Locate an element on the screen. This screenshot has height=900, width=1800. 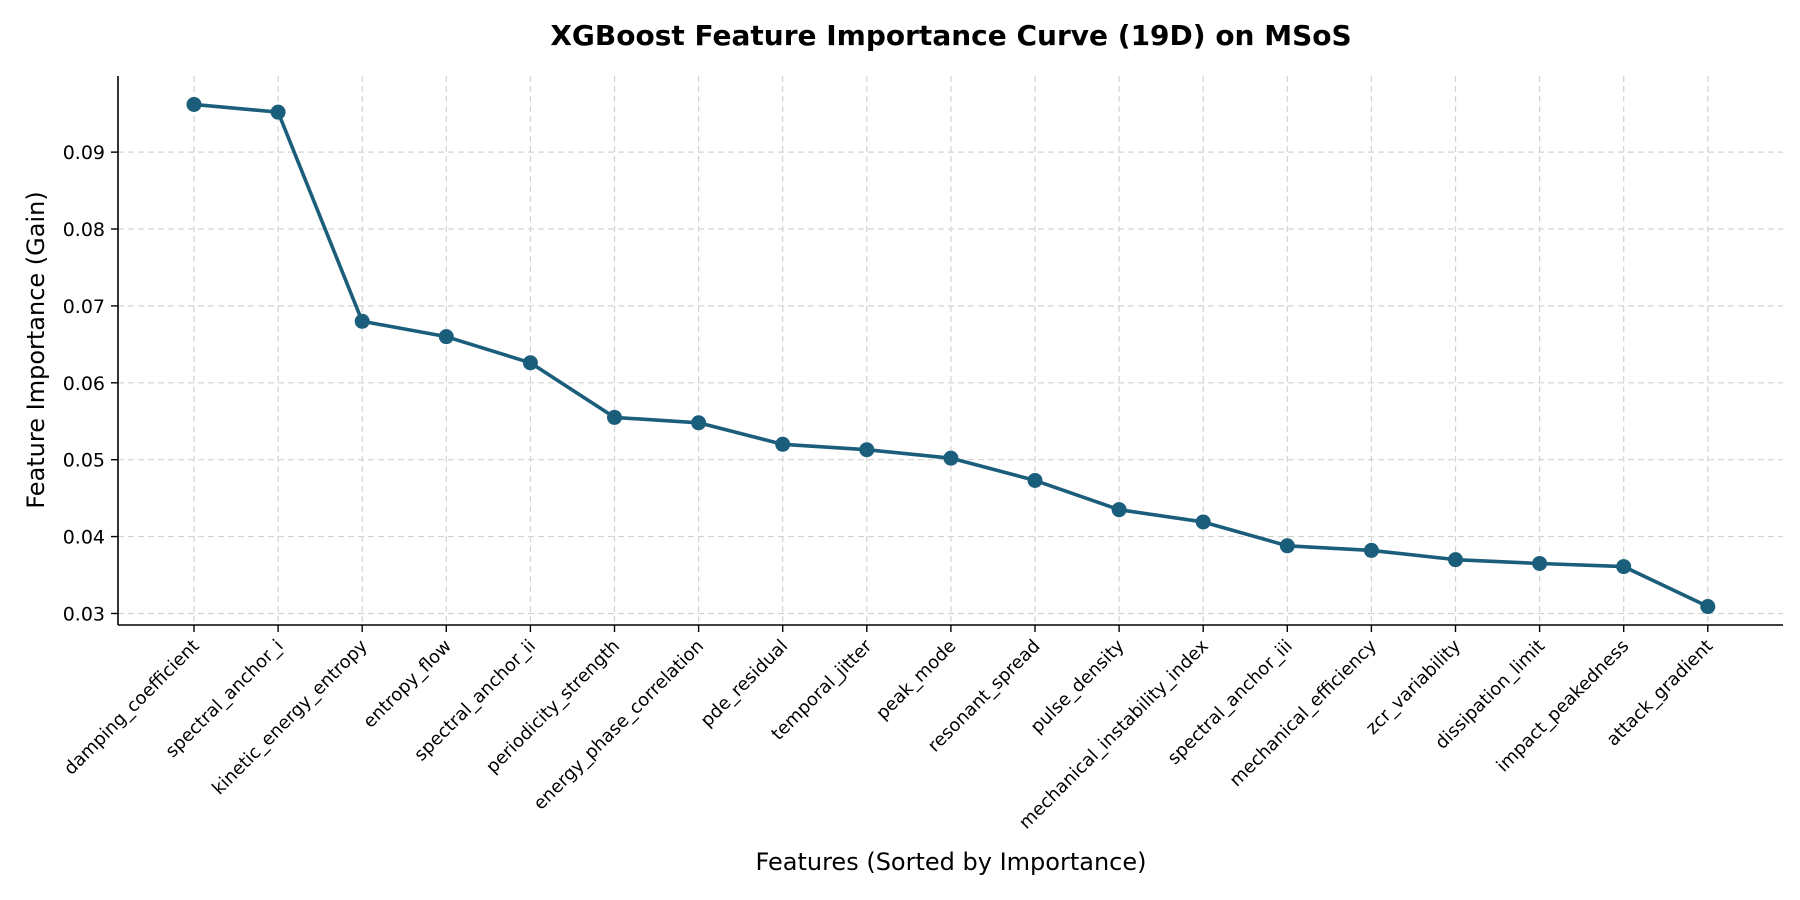
x-tick-label: entropy_flow is located at coordinates (407, 684).